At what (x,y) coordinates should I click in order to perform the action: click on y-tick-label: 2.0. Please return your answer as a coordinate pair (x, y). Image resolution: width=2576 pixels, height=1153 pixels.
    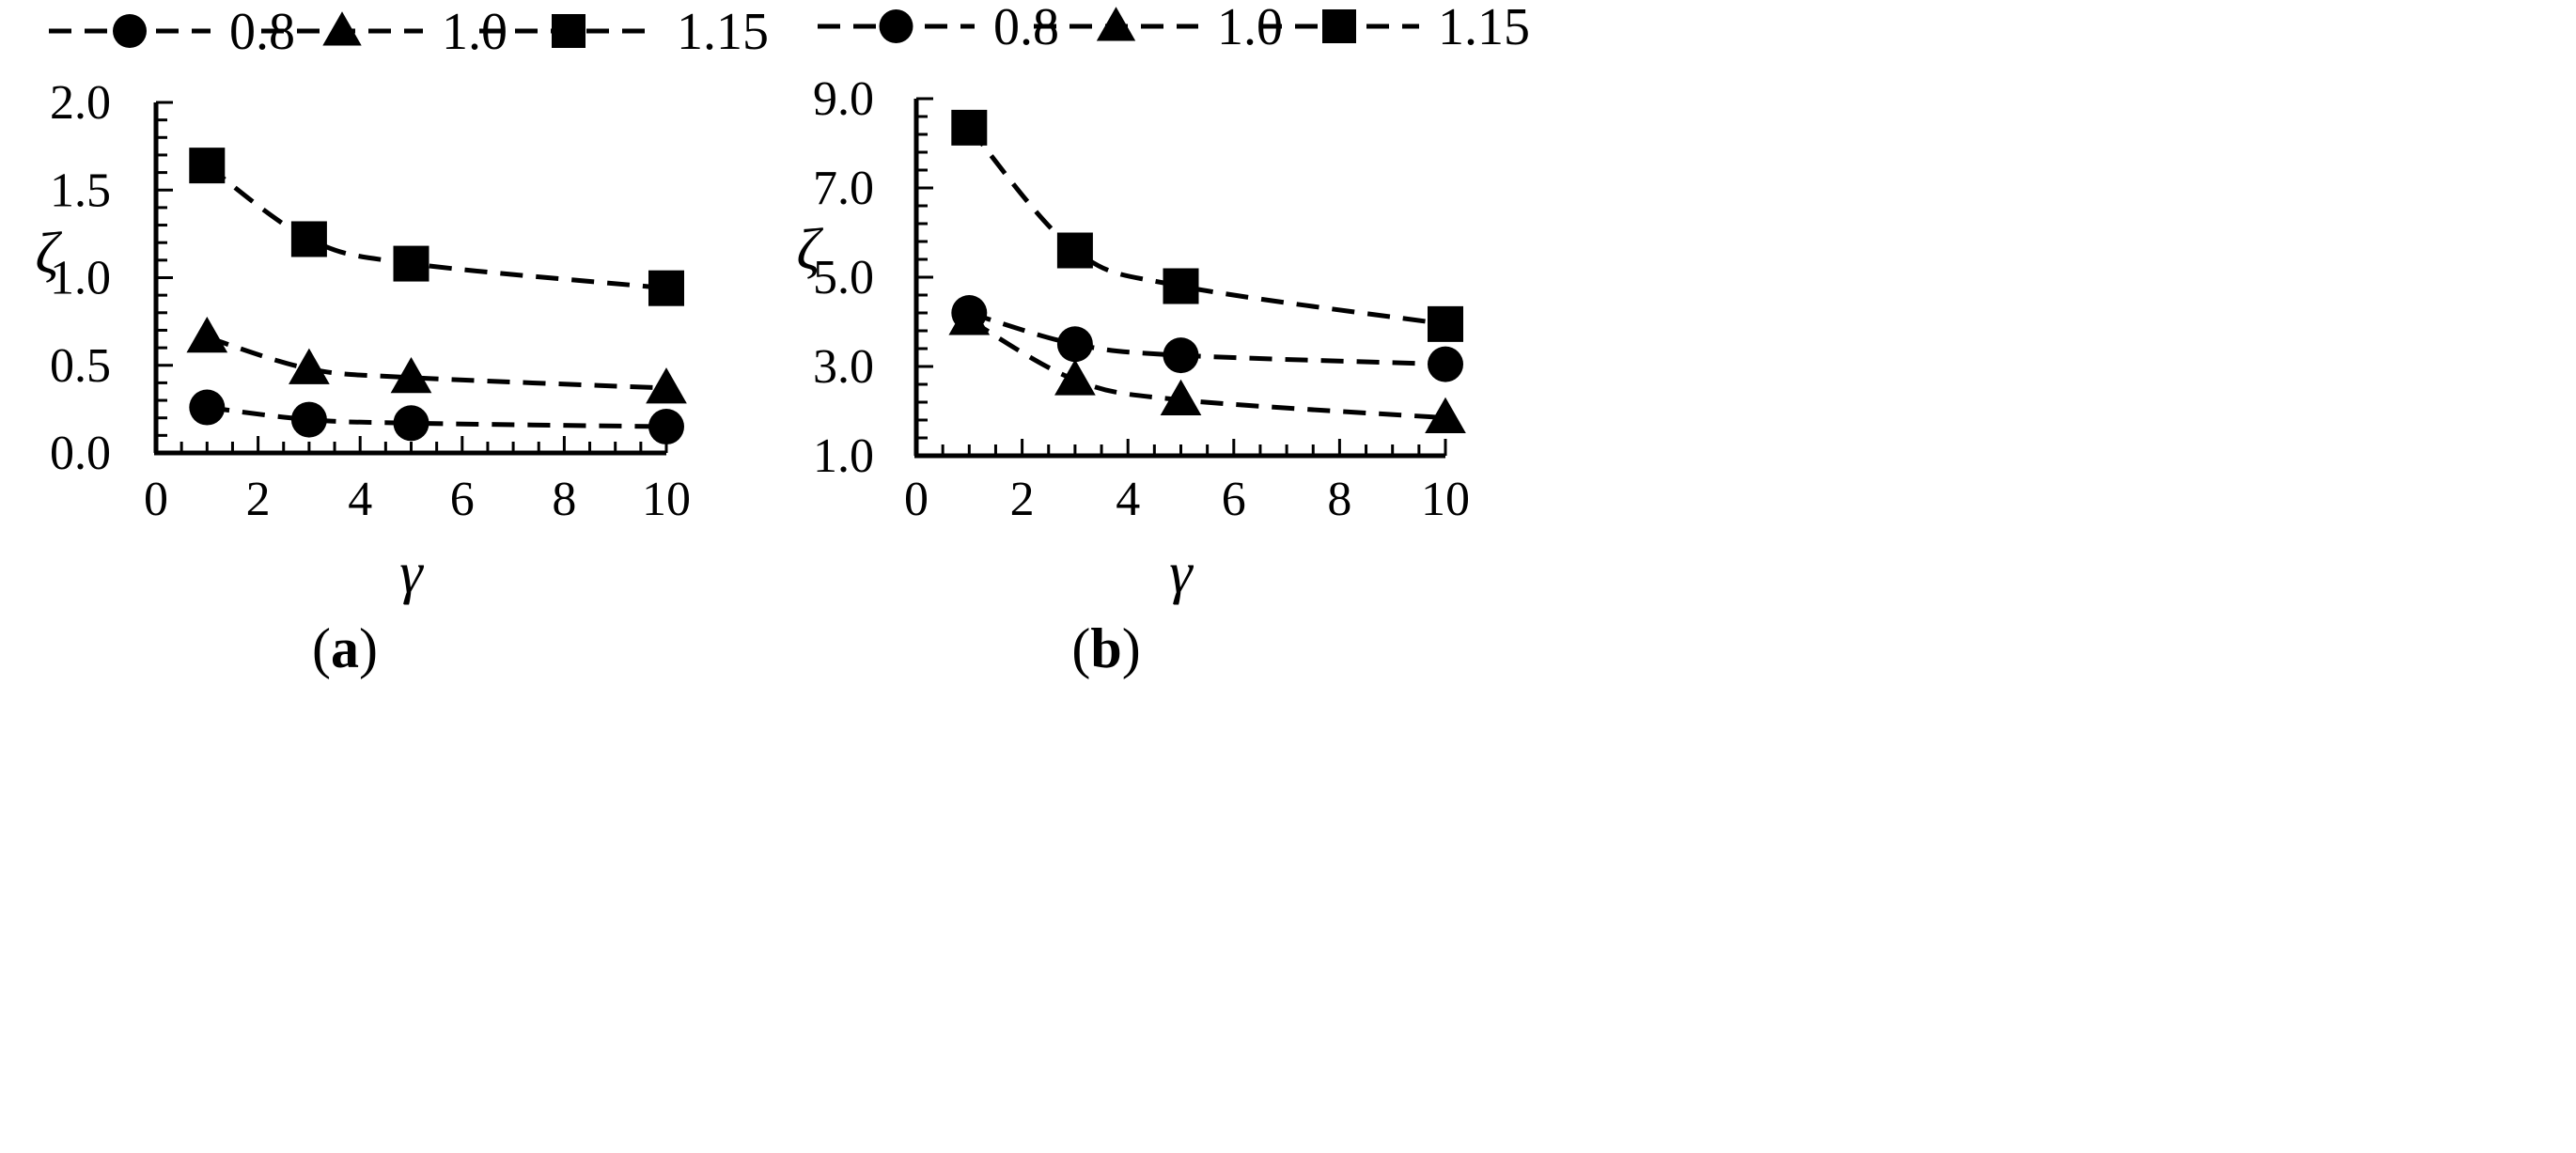
    Looking at the image, I should click on (80, 103).